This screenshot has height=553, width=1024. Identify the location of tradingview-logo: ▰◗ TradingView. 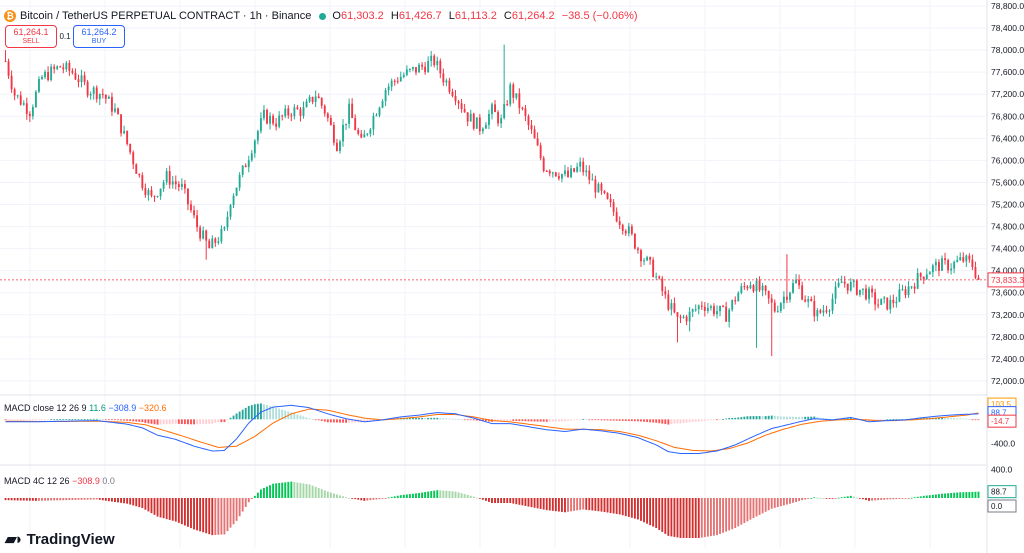
(60, 539).